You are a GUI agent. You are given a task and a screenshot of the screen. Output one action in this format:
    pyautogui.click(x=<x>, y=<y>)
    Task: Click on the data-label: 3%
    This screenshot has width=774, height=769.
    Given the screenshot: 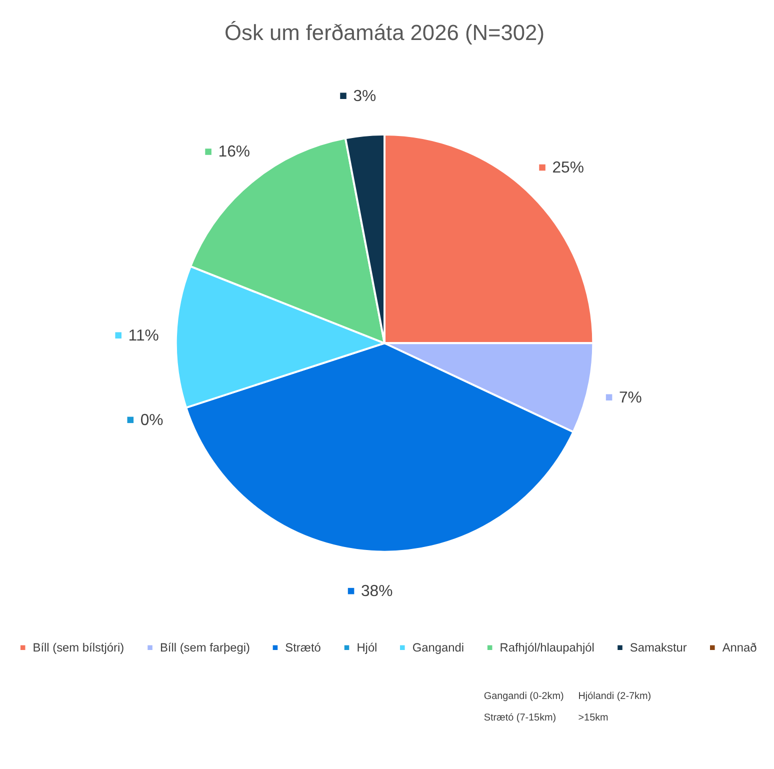 What is the action you would take?
    pyautogui.click(x=364, y=96)
    